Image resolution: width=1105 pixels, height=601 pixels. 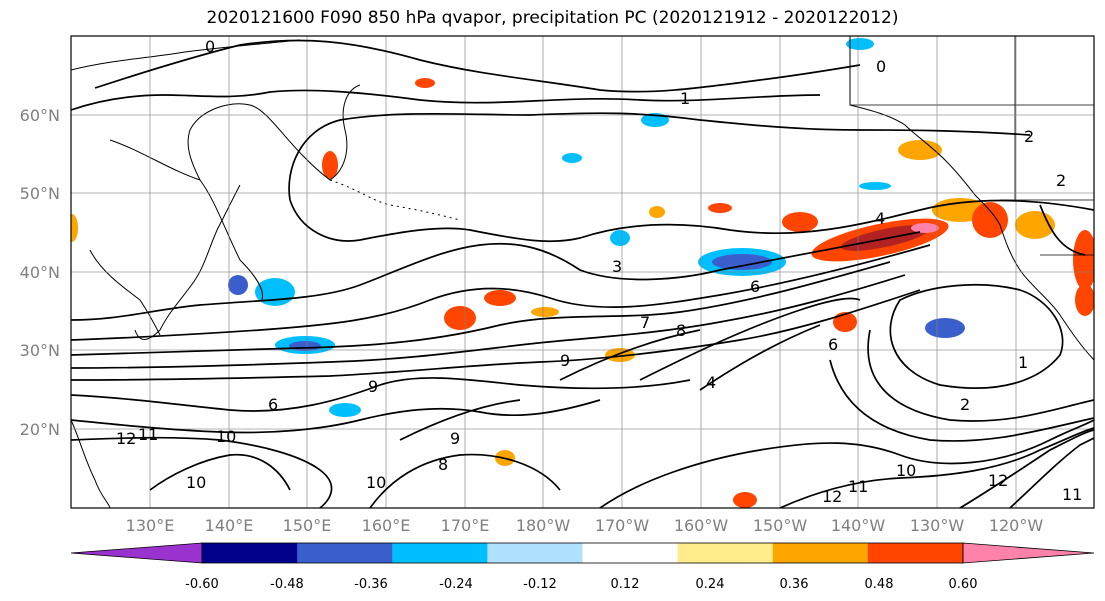 What do you see at coordinates (794, 584) in the screenshot?
I see `colorbar-tick-label: 0.36` at bounding box center [794, 584].